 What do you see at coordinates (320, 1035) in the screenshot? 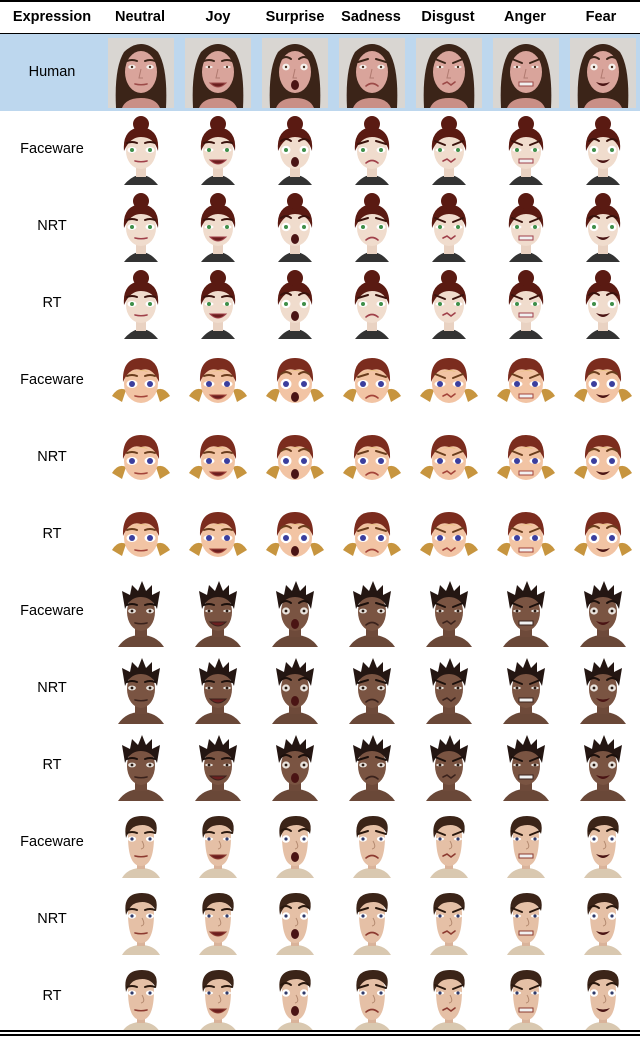
I see `table-bottom-rule-double` at bounding box center [320, 1035].